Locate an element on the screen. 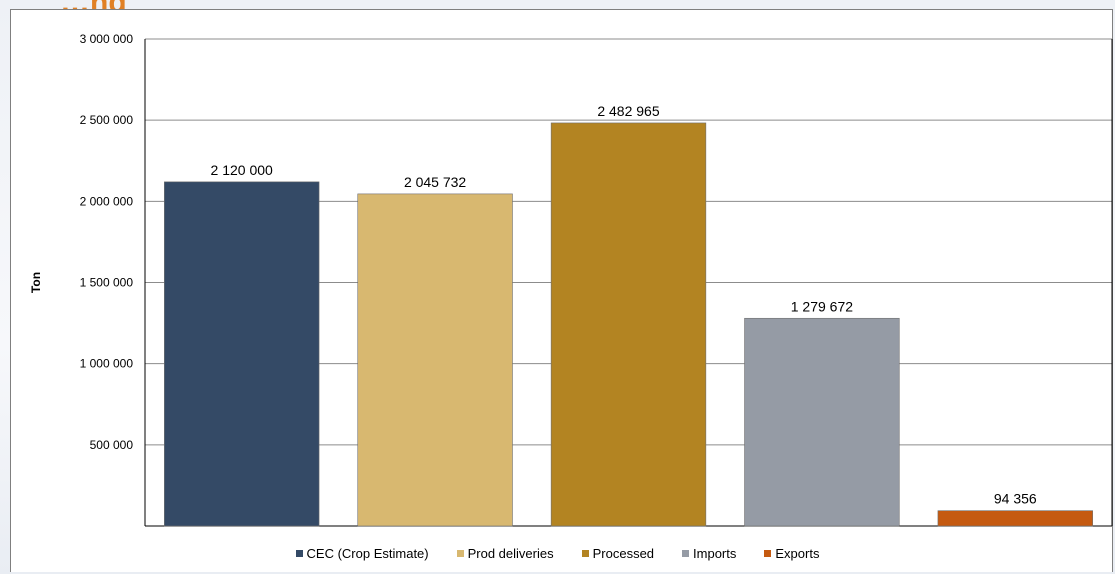 Image resolution: width=1115 pixels, height=574 pixels. y-axis-label: Ton is located at coordinates (36, 282).